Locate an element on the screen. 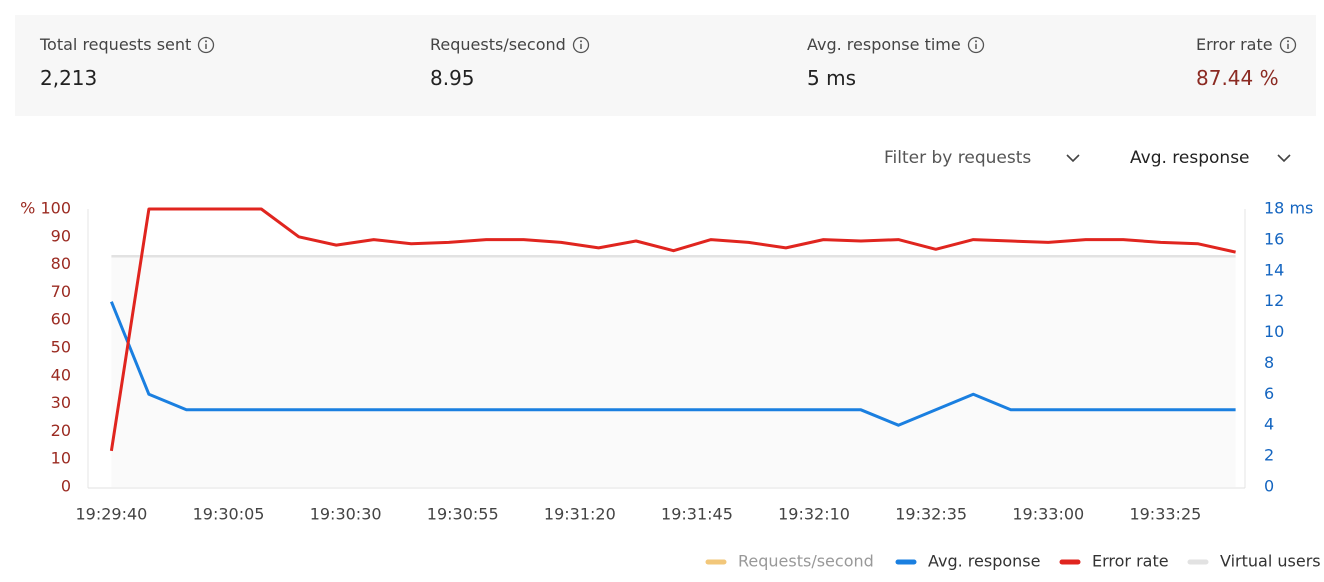  x-tick-label: 19:32:35 is located at coordinates (931, 514).